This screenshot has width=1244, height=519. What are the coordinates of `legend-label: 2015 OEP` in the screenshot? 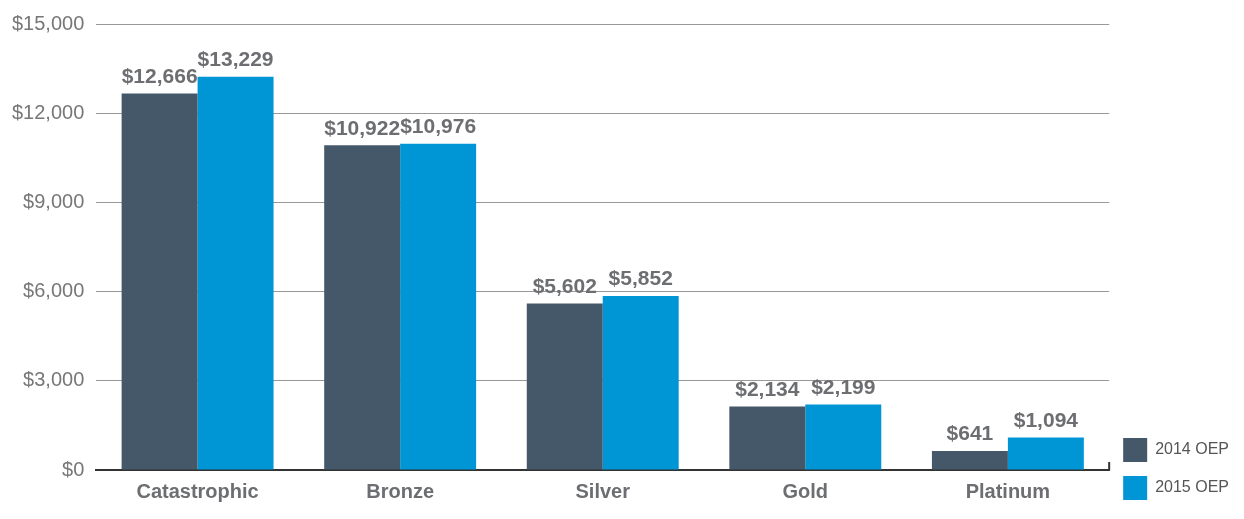 It's located at (1192, 487).